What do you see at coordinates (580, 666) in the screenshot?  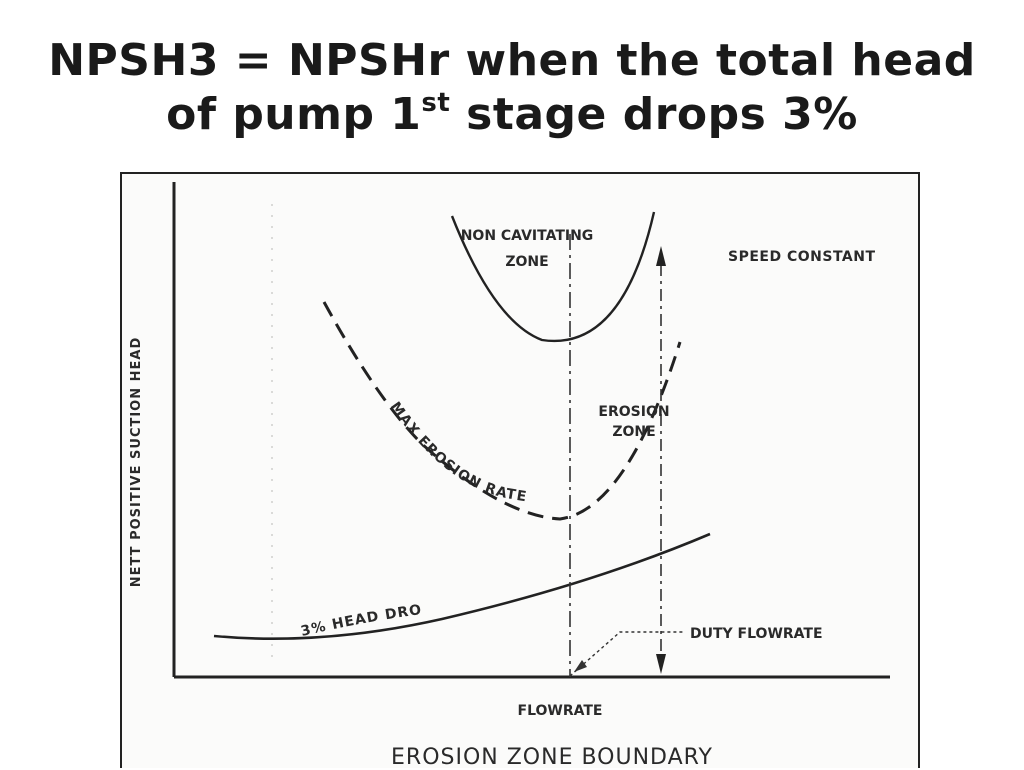 I see `duty-leader-arrowhead` at bounding box center [580, 666].